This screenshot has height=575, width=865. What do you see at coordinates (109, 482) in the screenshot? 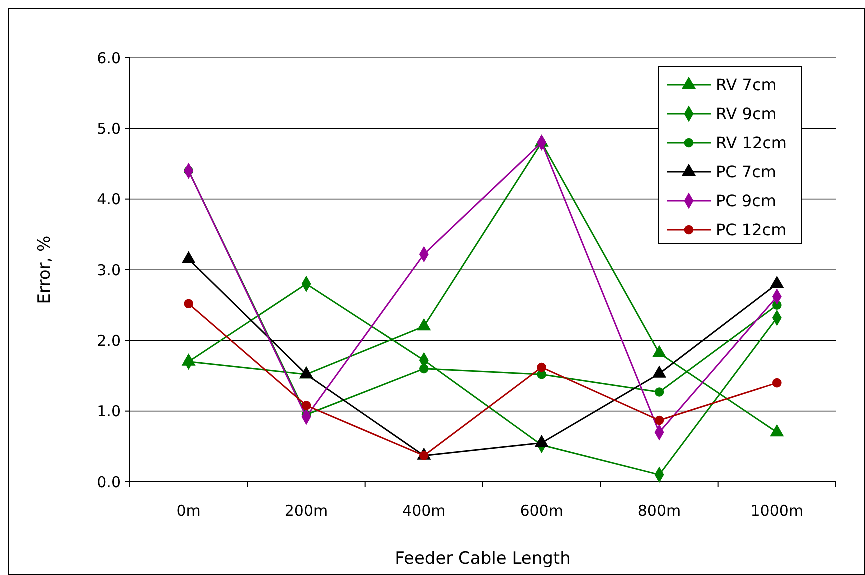
I see `y-tick-label: 0.0` at bounding box center [109, 482].